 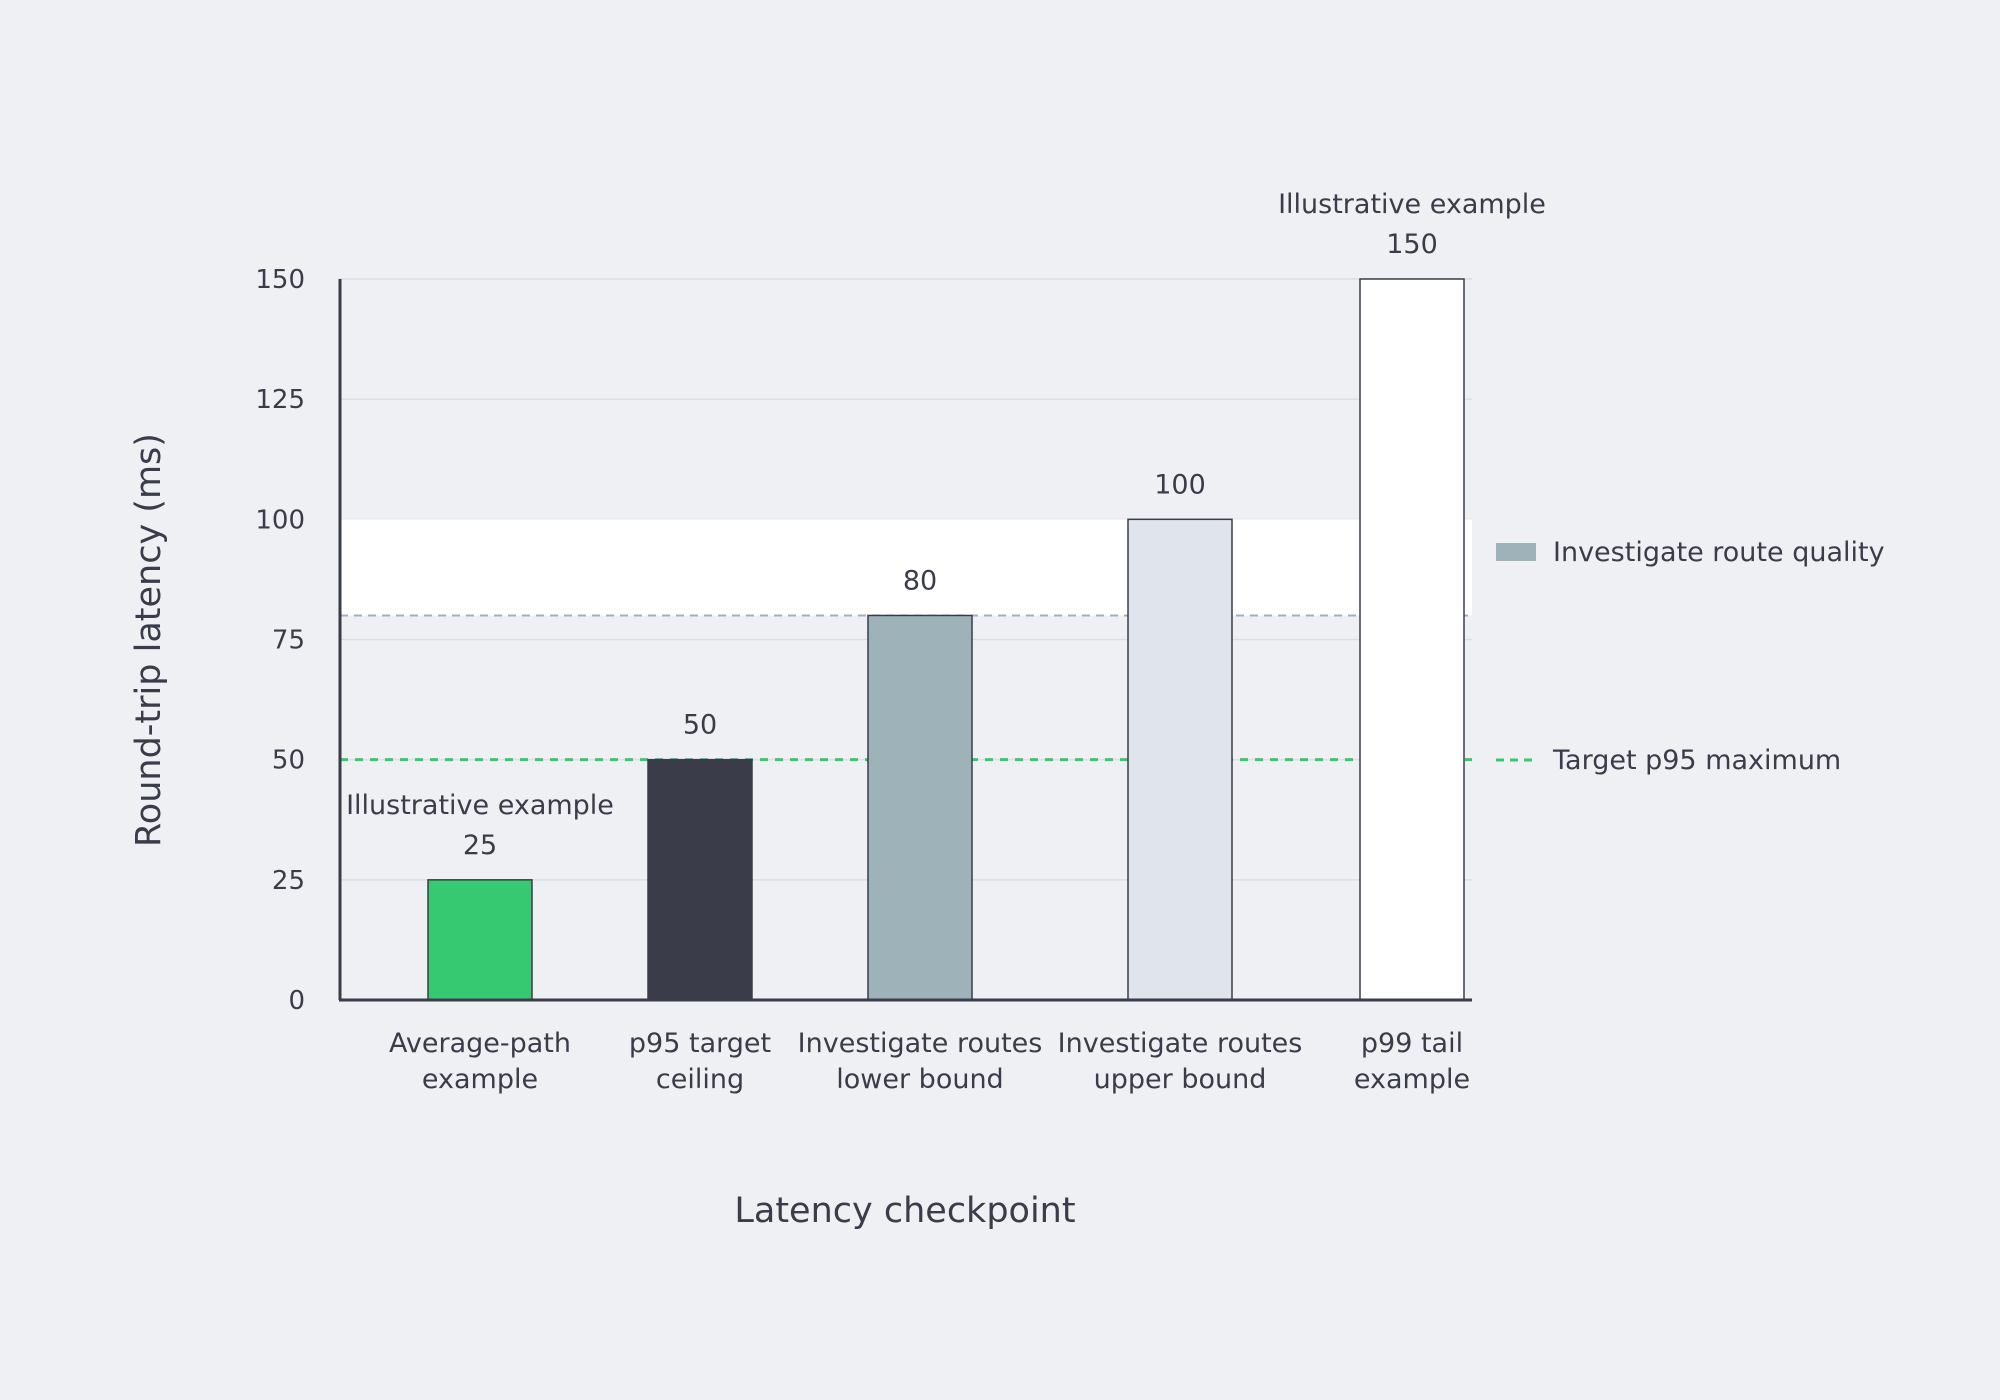 I want to click on value-label: 150, so click(x=1412, y=244).